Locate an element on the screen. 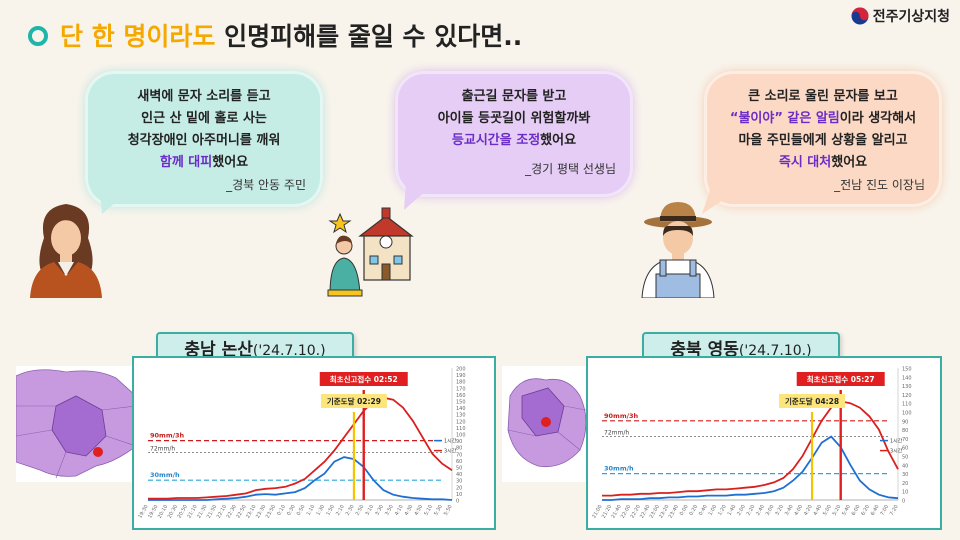  testimonial-emphasis: “불이야” 같은 알림 is located at coordinates (784, 118).